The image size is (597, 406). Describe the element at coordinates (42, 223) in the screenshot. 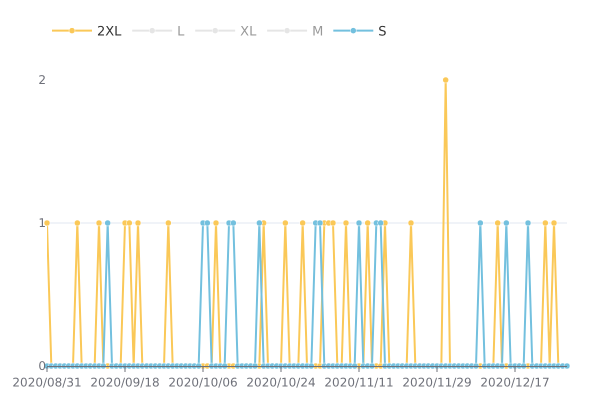

I see `y-tick-label: 1` at that location.